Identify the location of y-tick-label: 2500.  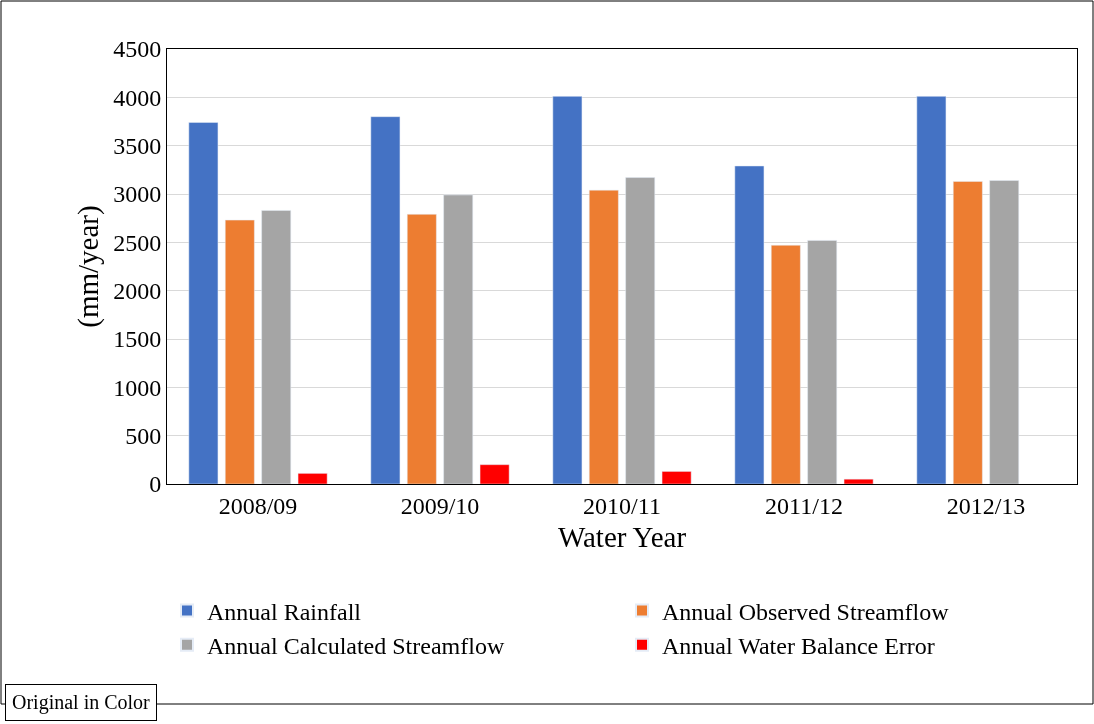
(137, 242).